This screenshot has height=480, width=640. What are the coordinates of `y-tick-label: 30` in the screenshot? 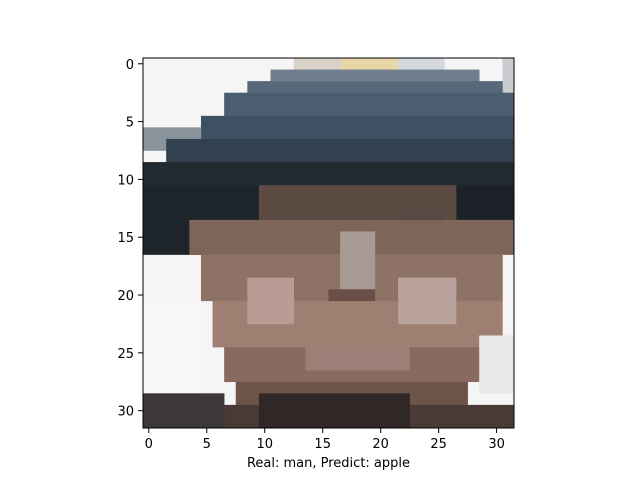 It's located at (125, 412).